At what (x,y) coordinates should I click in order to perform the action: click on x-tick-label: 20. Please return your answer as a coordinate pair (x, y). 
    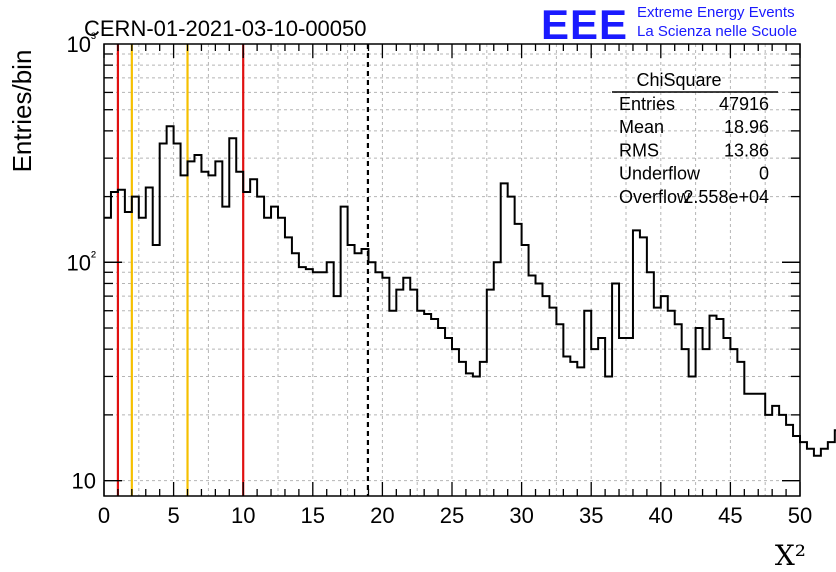
    Looking at the image, I should click on (382, 515).